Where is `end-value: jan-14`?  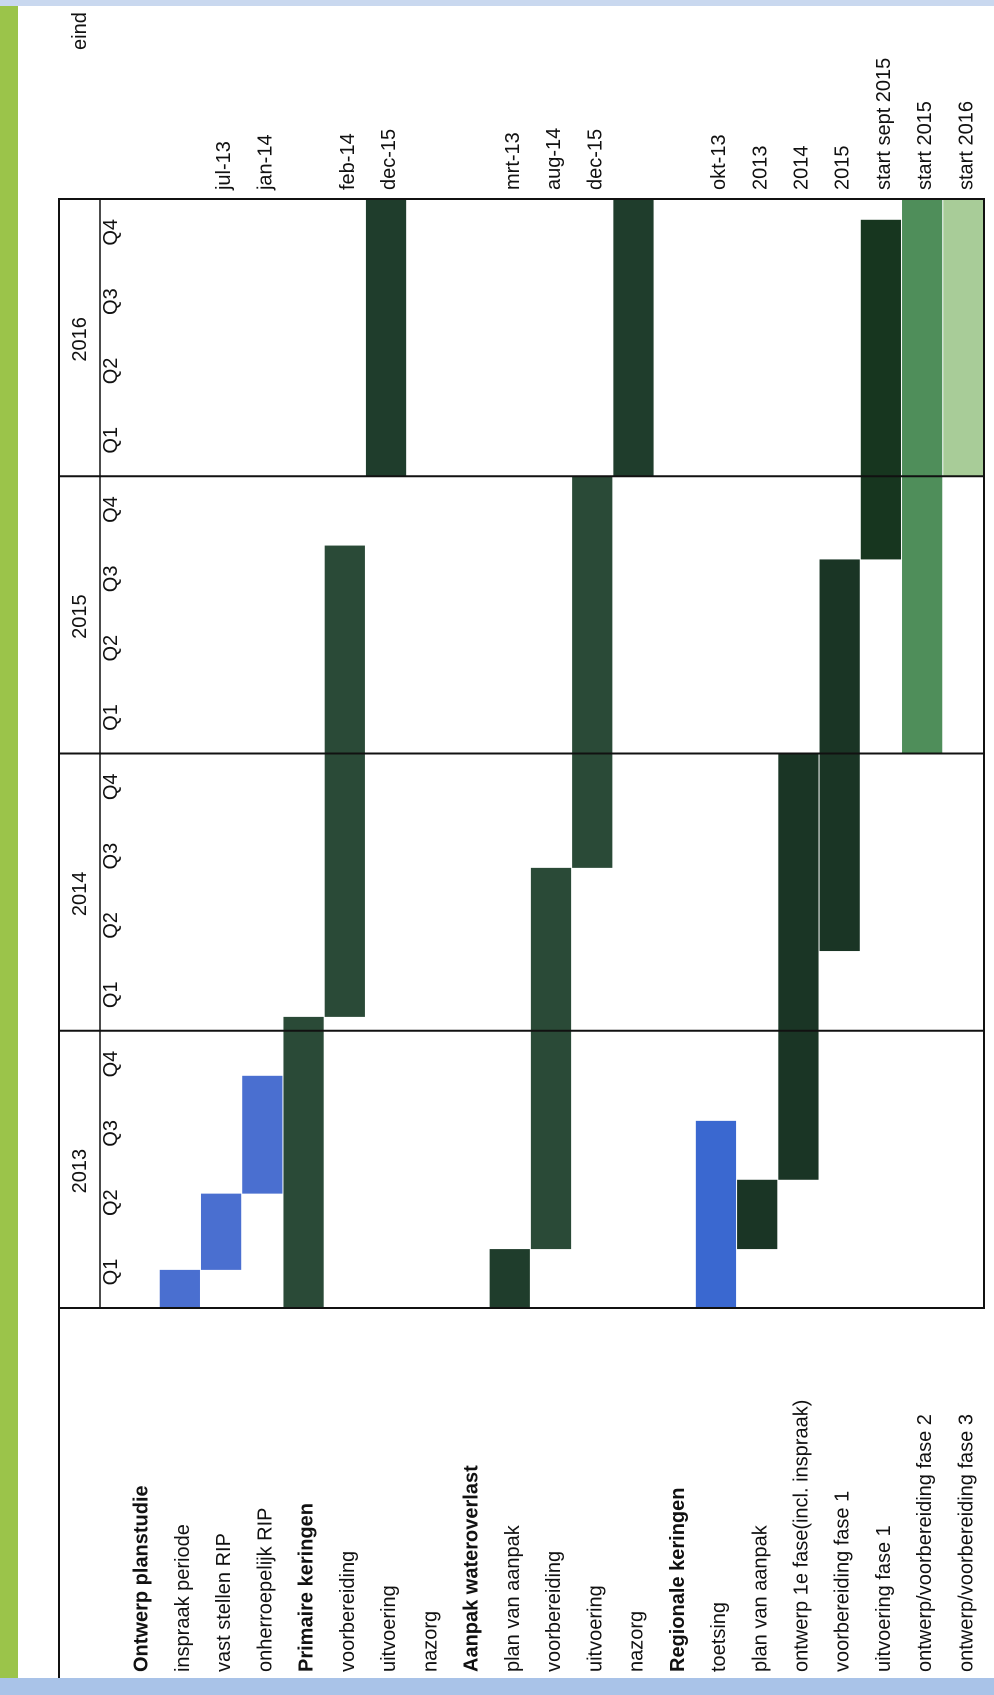
end-value: jan-14 is located at coordinates (265, 162).